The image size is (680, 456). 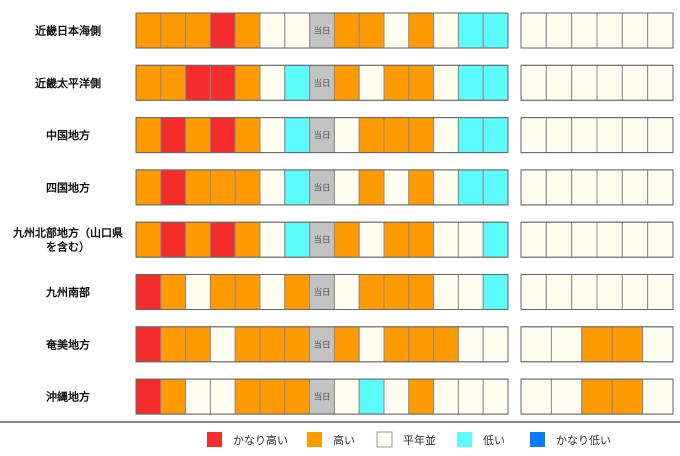 I want to click on legend-label: 平年並, so click(x=419, y=440).